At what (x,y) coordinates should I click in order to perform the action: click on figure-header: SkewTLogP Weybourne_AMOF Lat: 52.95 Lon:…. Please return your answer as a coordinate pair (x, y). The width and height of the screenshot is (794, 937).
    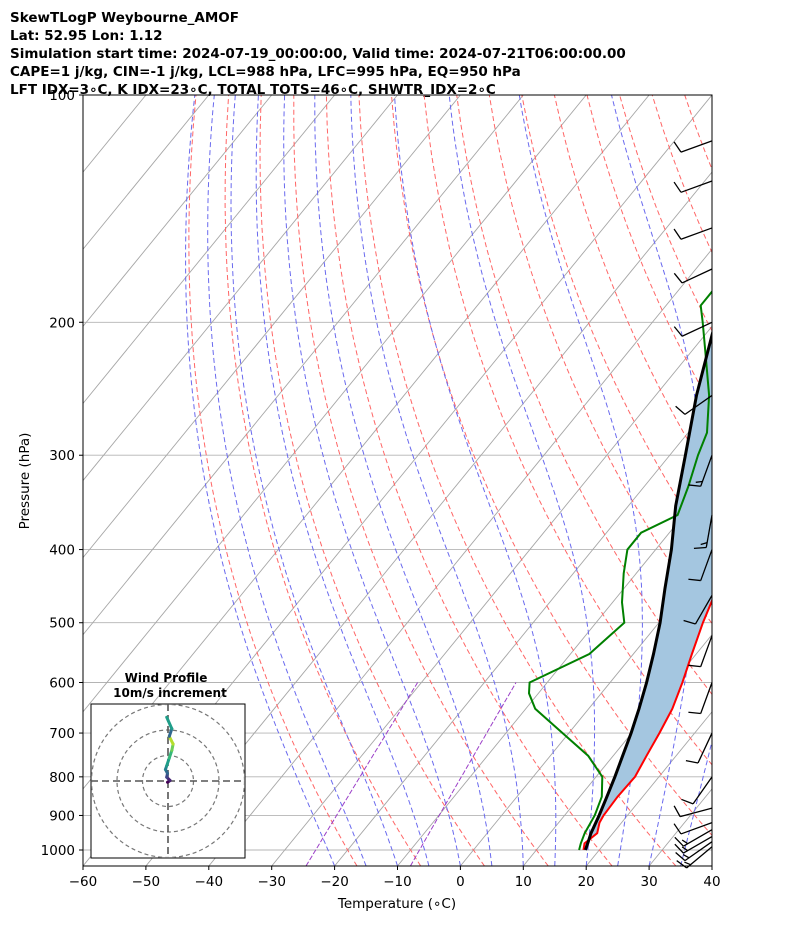
    Looking at the image, I should click on (318, 54).